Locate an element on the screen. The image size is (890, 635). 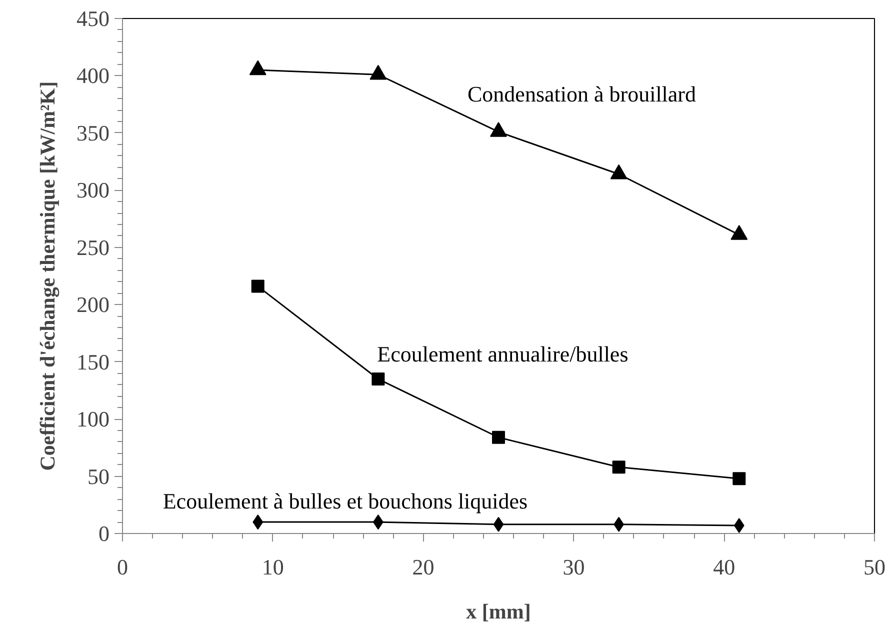
y-tick-label: 100 is located at coordinates (93, 419).